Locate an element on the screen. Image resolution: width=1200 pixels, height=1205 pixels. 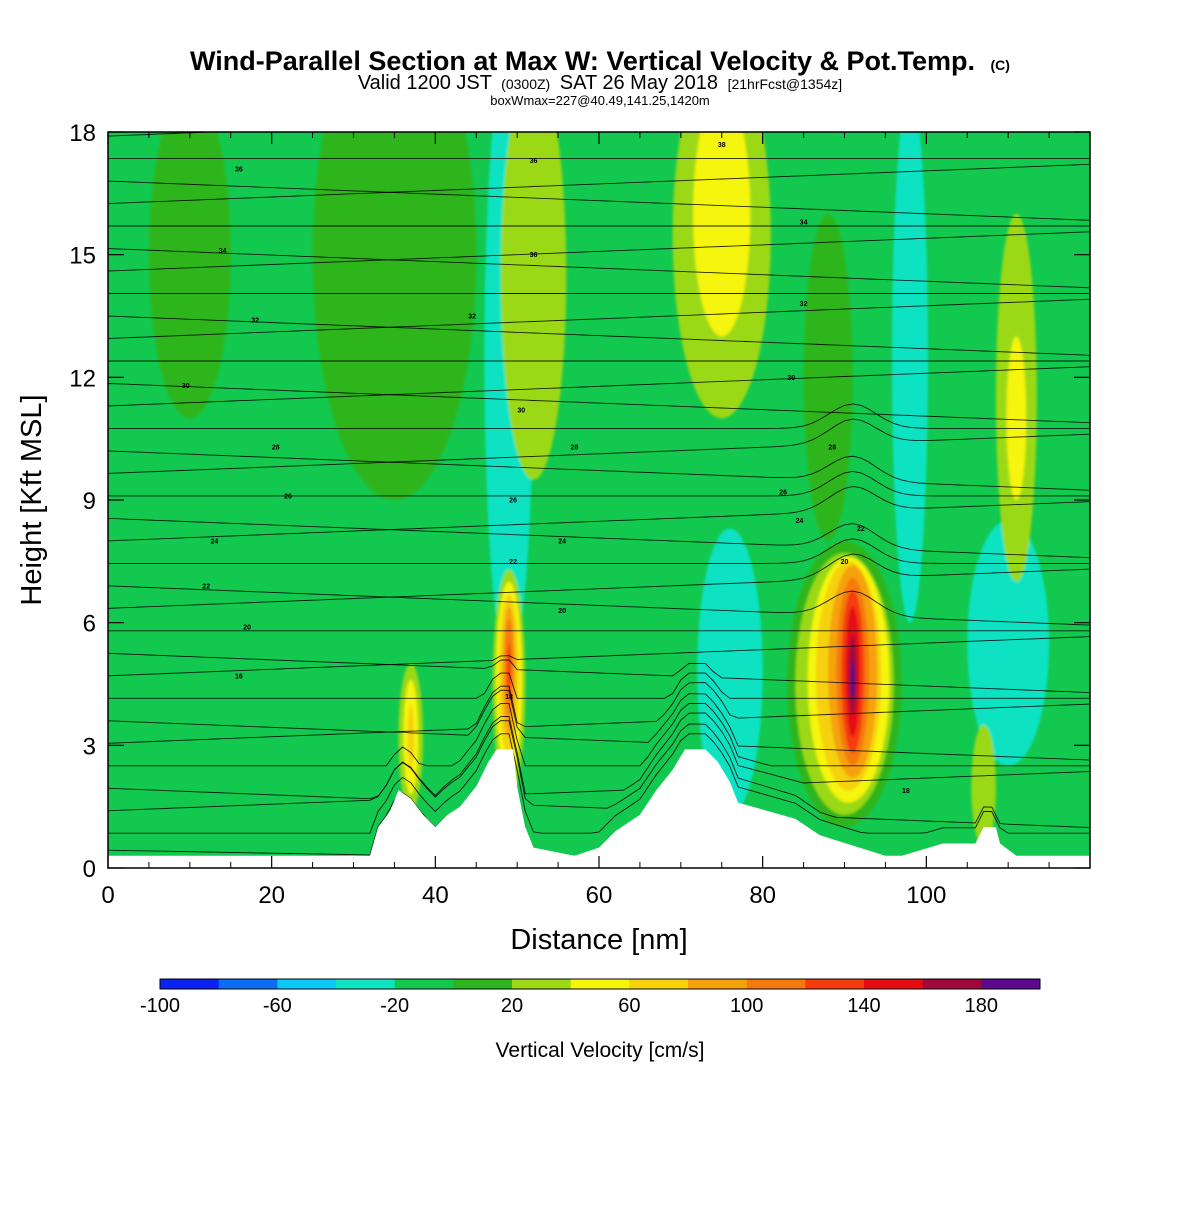
y-tick-label: 0 is located at coordinates (89, 869).